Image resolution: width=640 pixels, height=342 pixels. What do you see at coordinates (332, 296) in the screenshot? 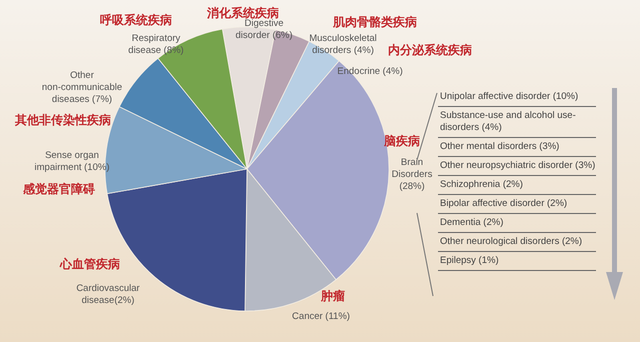
I see `text: 肿瘤` at bounding box center [332, 296].